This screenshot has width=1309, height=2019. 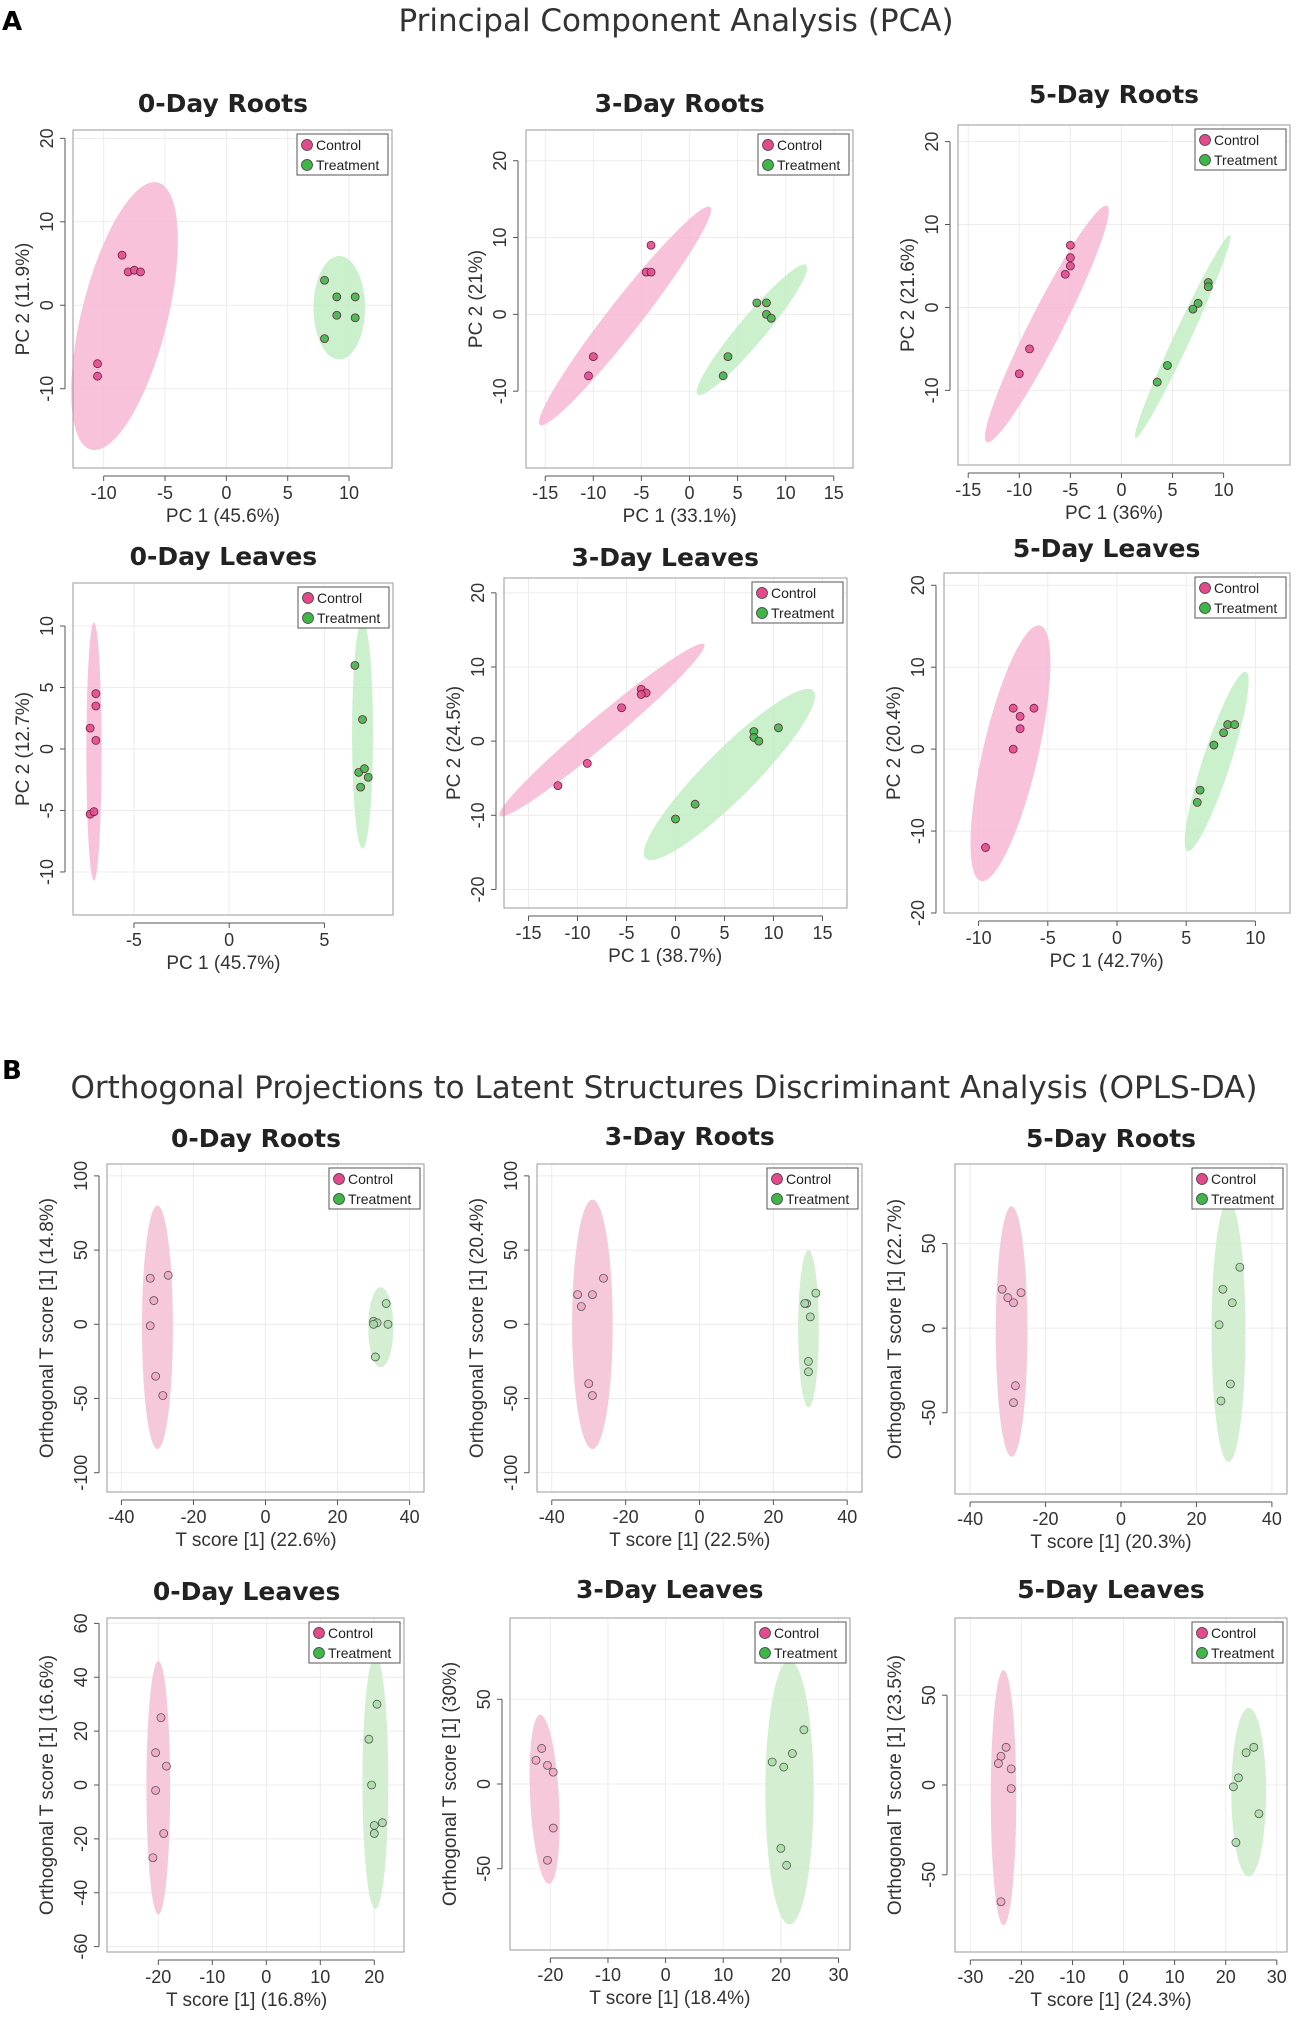 What do you see at coordinates (224, 556) in the screenshot?
I see `chart-title: 0-Day Leaves` at bounding box center [224, 556].